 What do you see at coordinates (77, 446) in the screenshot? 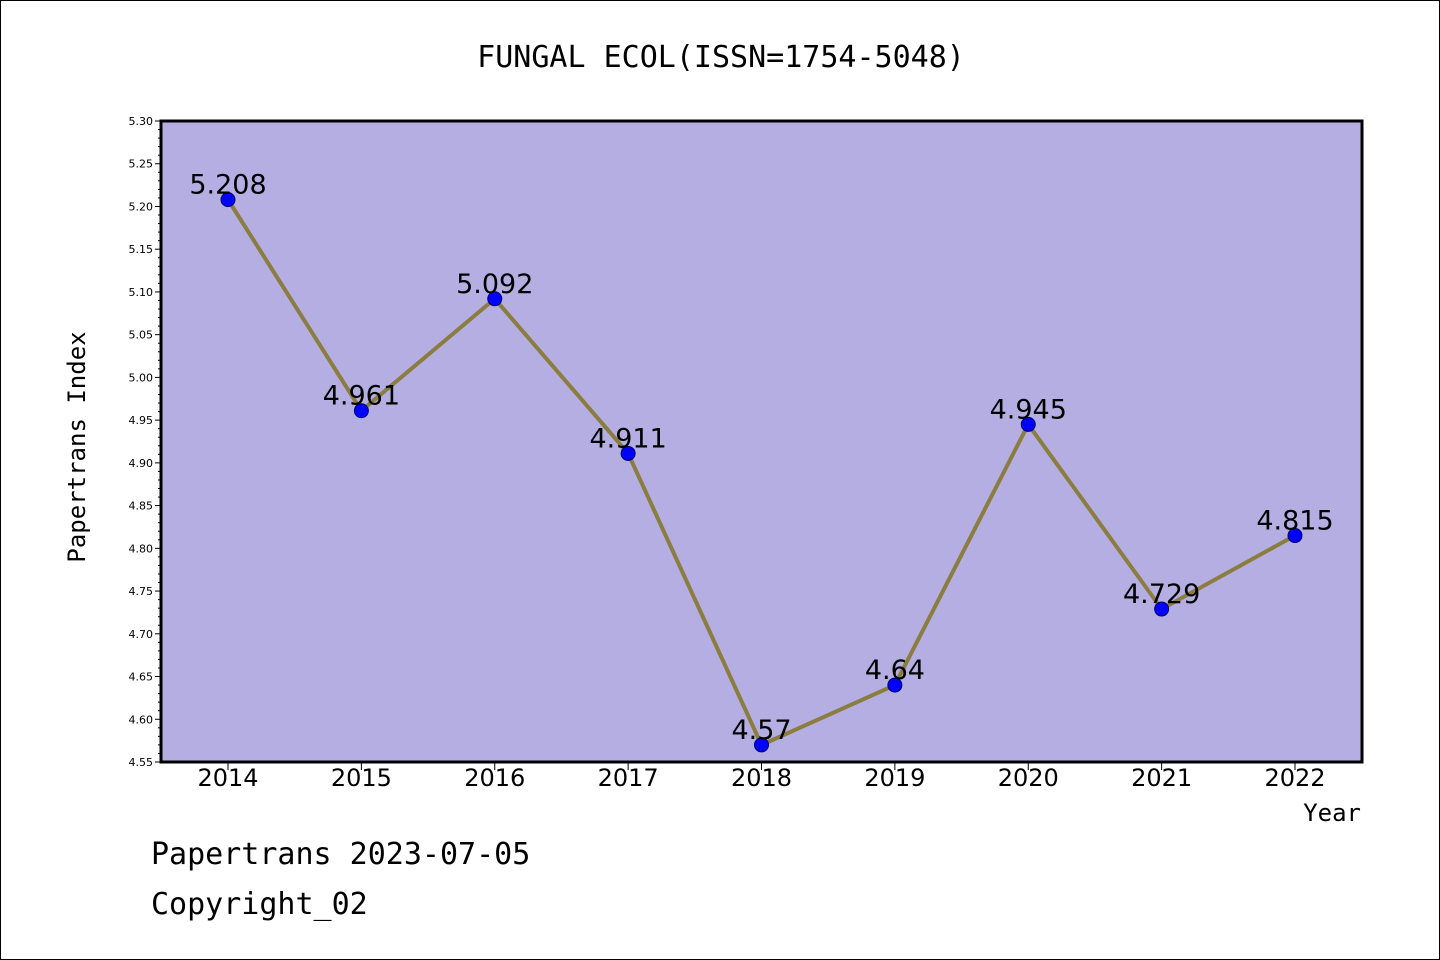
I see `y-axis-title: Papertrans Index` at bounding box center [77, 446].